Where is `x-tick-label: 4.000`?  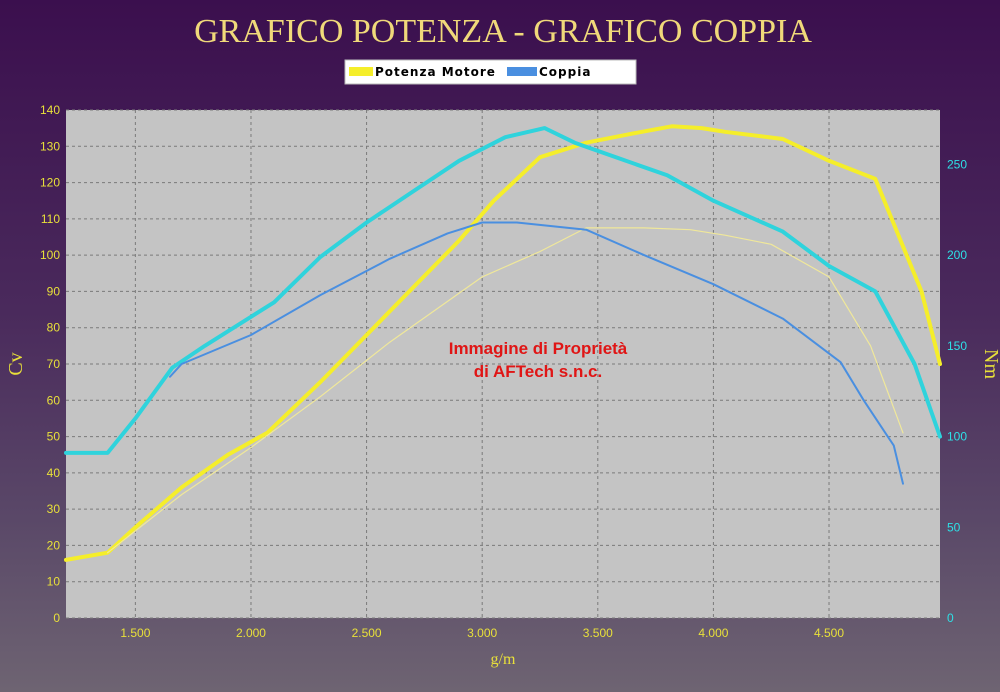 x-tick-label: 4.000 is located at coordinates (713, 633).